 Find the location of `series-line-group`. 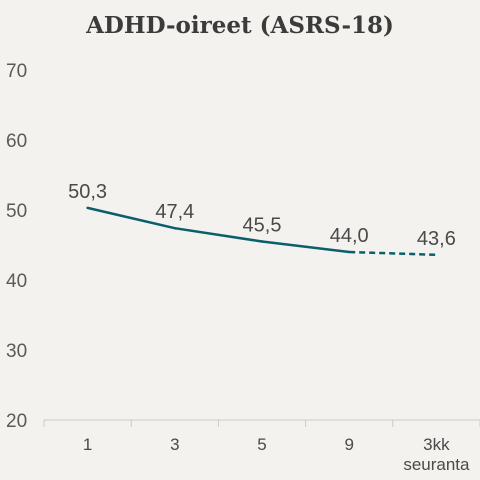

series-line-group is located at coordinates (261, 231).